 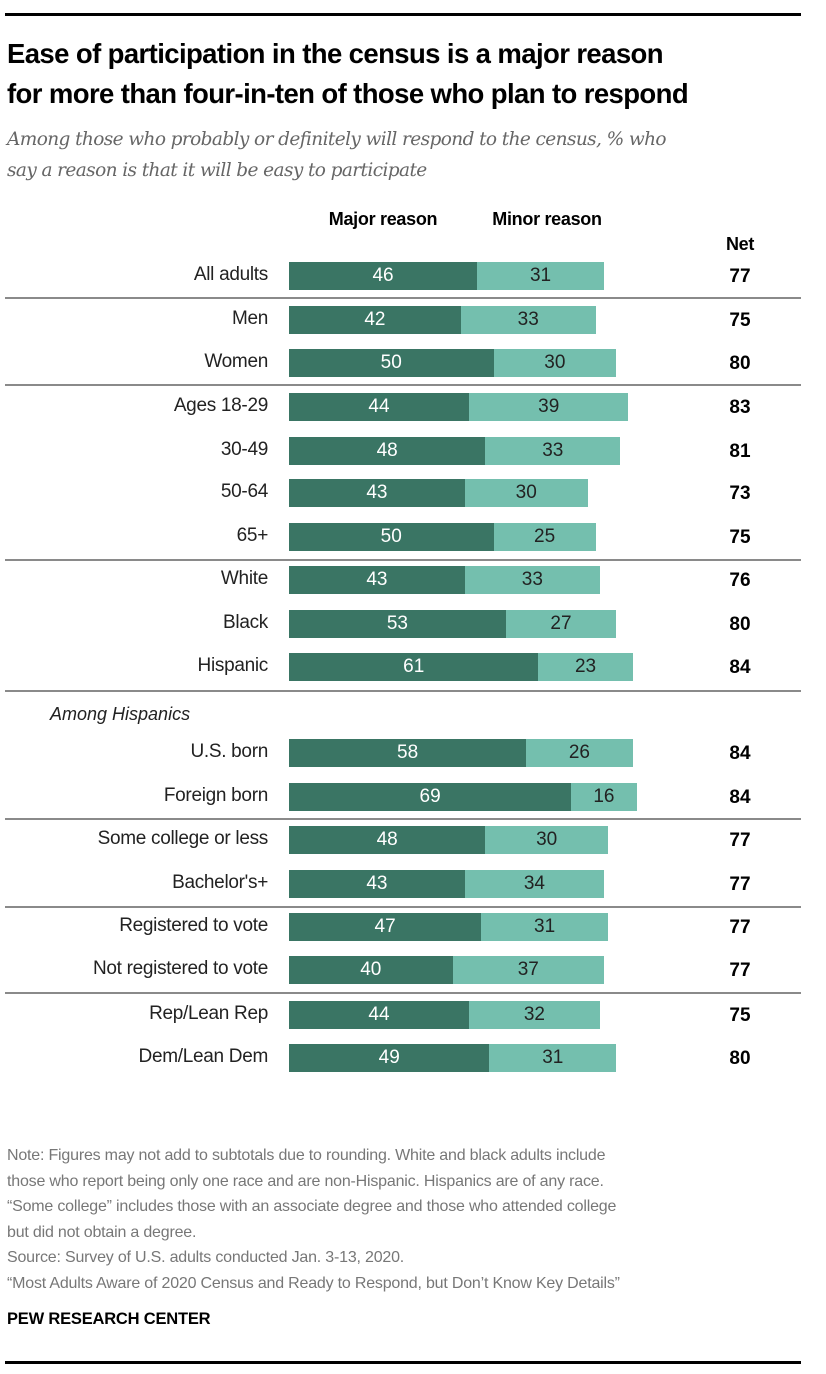 What do you see at coordinates (528, 970) in the screenshot?
I see `bar-minor: 37` at bounding box center [528, 970].